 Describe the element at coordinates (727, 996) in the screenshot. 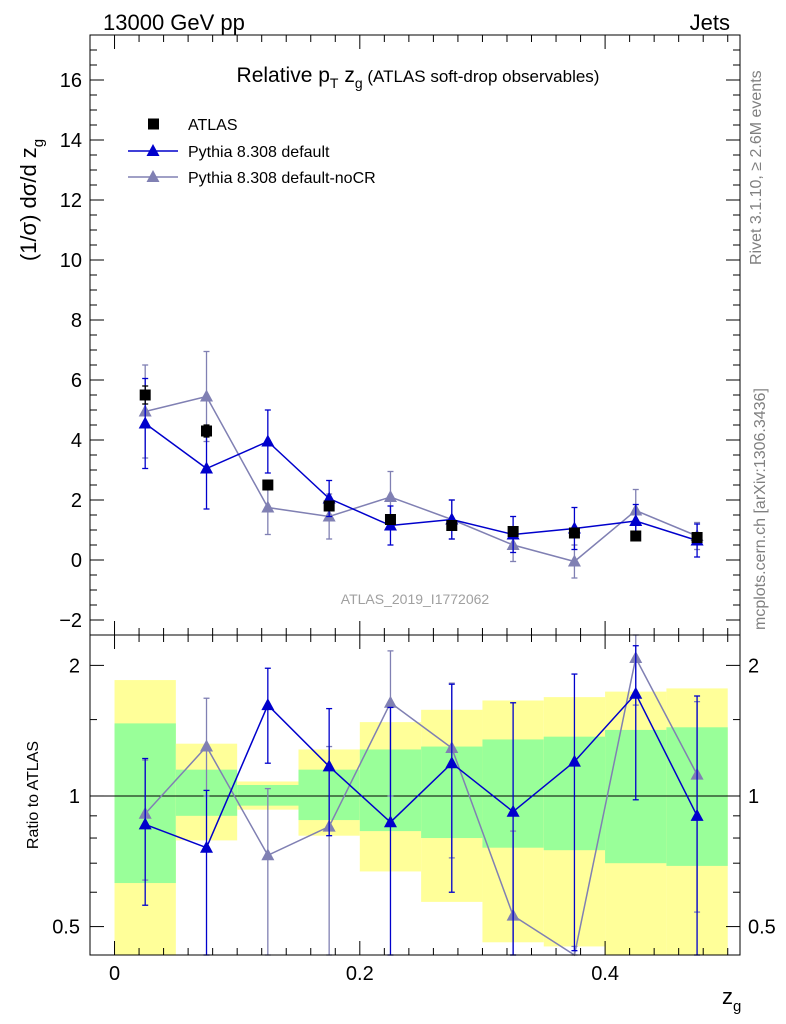

I see `ratio-xlabel-main: z` at that location.